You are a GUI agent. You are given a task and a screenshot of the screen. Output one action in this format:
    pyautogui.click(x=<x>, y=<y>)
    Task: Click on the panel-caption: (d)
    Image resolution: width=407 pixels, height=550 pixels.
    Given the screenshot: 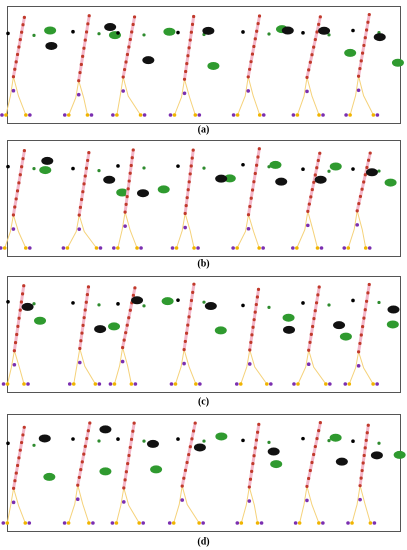 What is the action you would take?
    pyautogui.click(x=203, y=541)
    